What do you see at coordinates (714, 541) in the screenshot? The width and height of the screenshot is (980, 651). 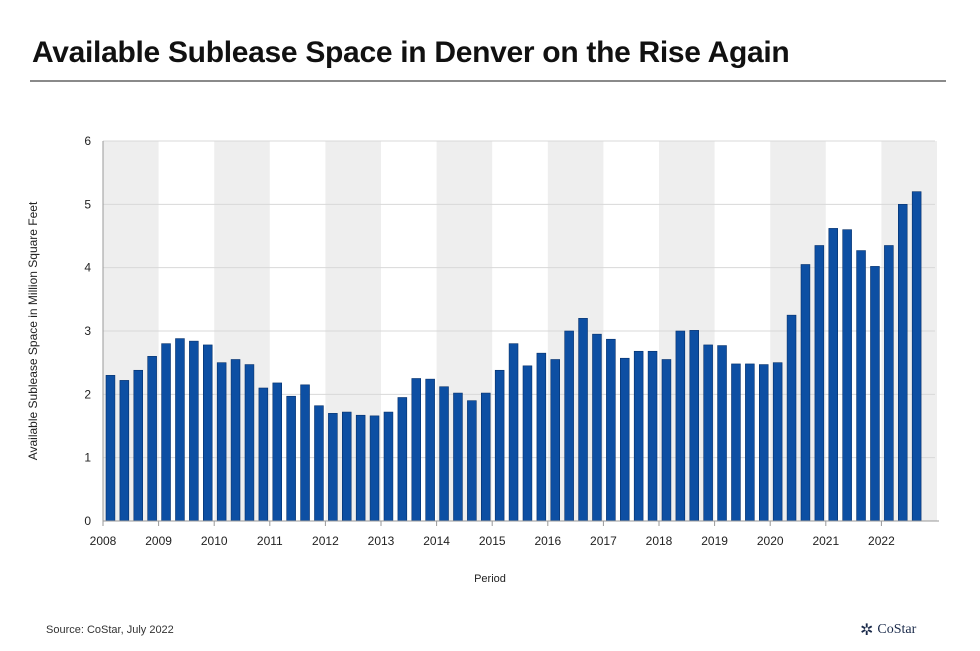 I see `x-tick-label: 2019` at bounding box center [714, 541].